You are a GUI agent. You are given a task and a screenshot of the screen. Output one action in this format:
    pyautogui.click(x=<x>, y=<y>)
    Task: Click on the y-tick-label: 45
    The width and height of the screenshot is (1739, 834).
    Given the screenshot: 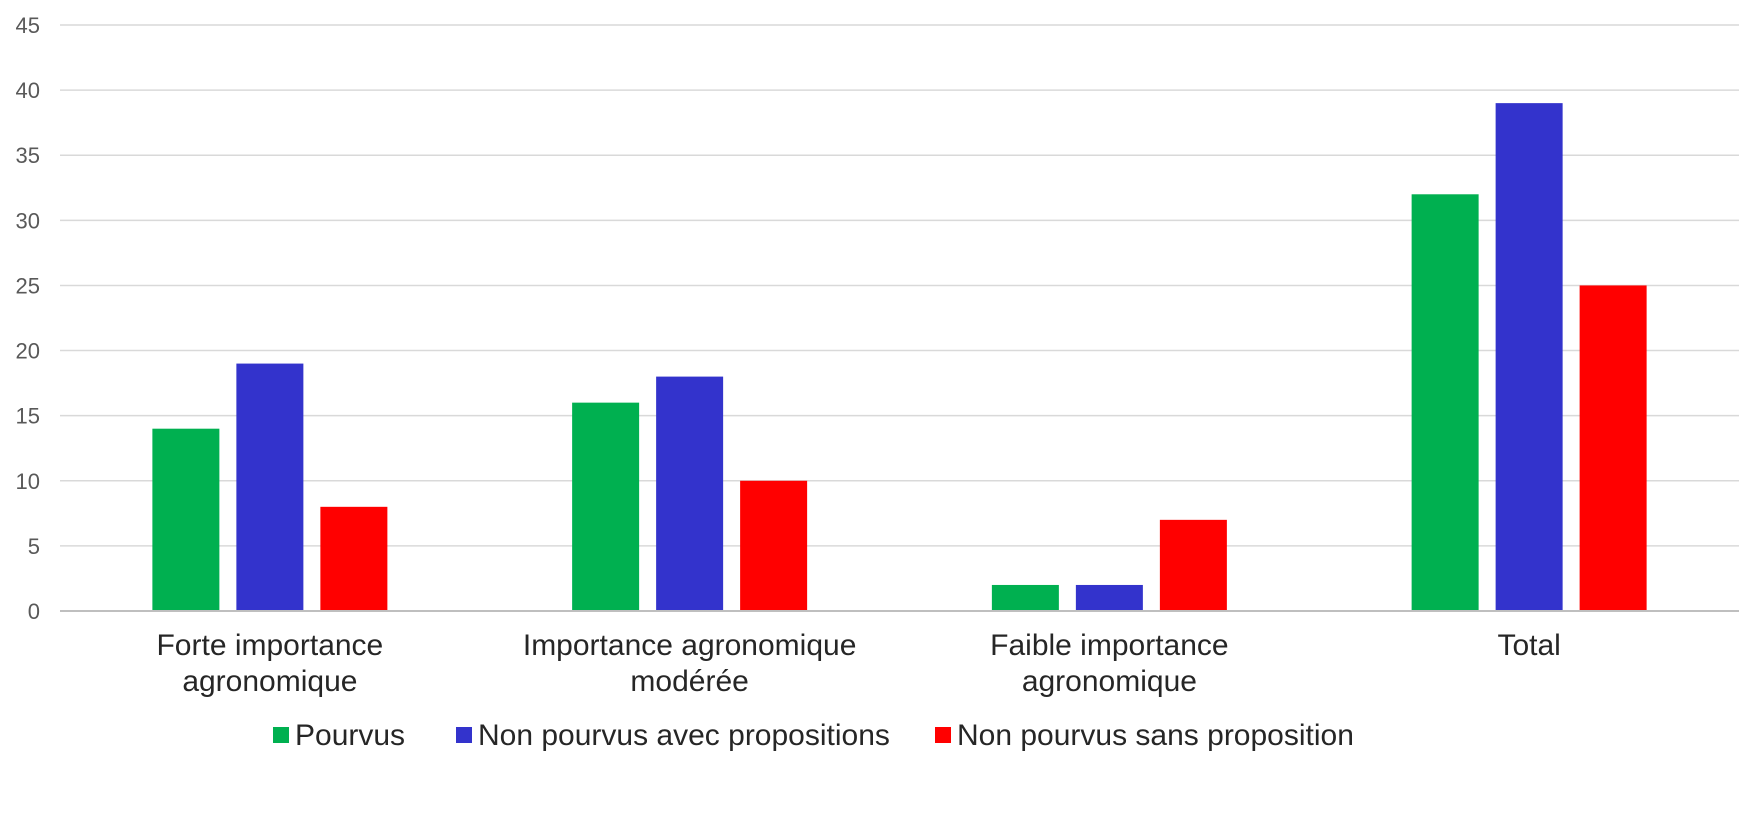 What is the action you would take?
    pyautogui.click(x=28, y=25)
    